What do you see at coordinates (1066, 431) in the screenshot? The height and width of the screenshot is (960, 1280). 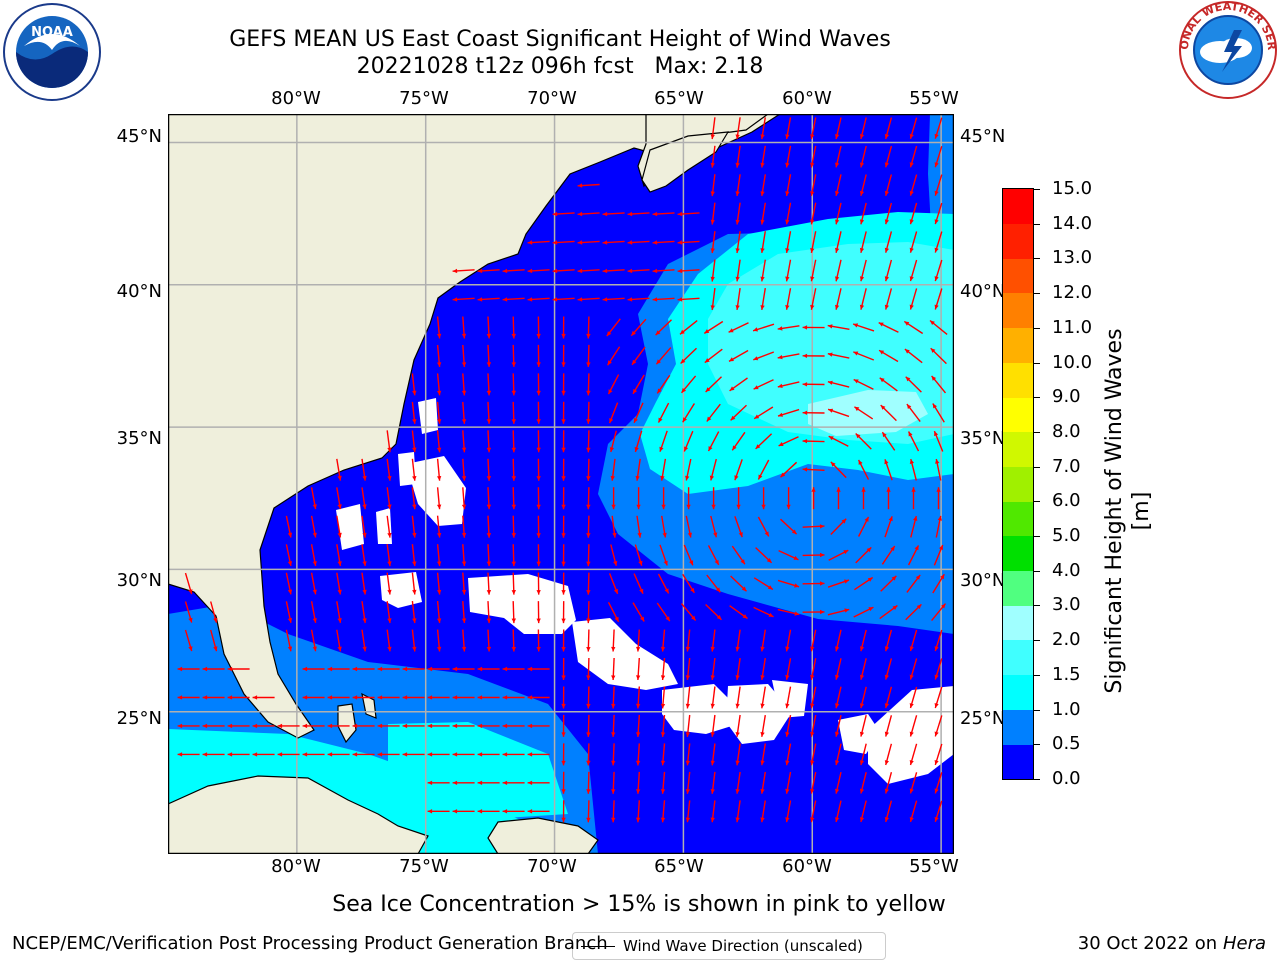 I see `colorbar-tick-label: 8.0` at bounding box center [1066, 431].